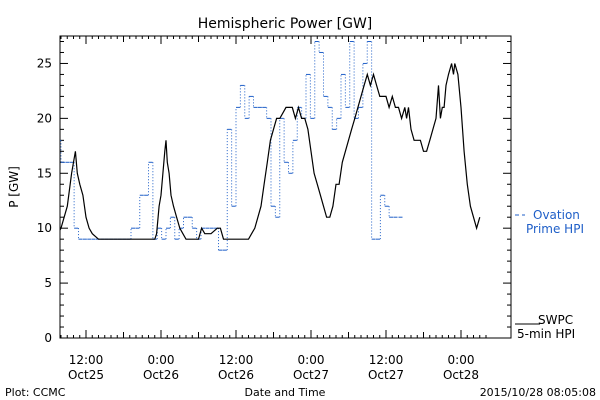 This screenshot has width=600, height=400. I want to click on x-tick-label-date: Oct25, so click(86, 375).